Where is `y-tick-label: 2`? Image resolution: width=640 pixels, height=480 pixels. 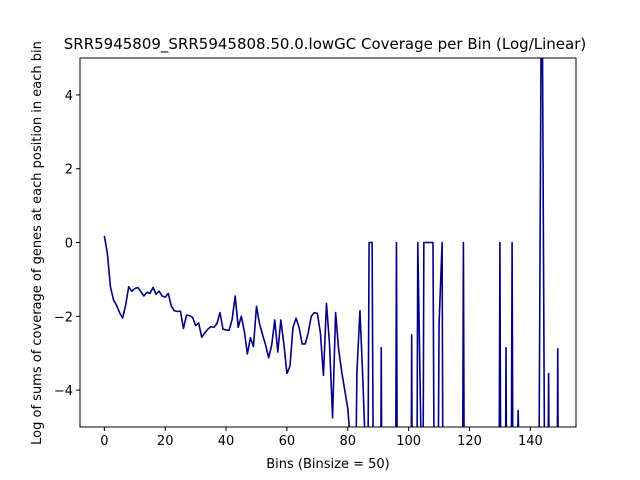
y-tick-label: 2 is located at coordinates (69, 170).